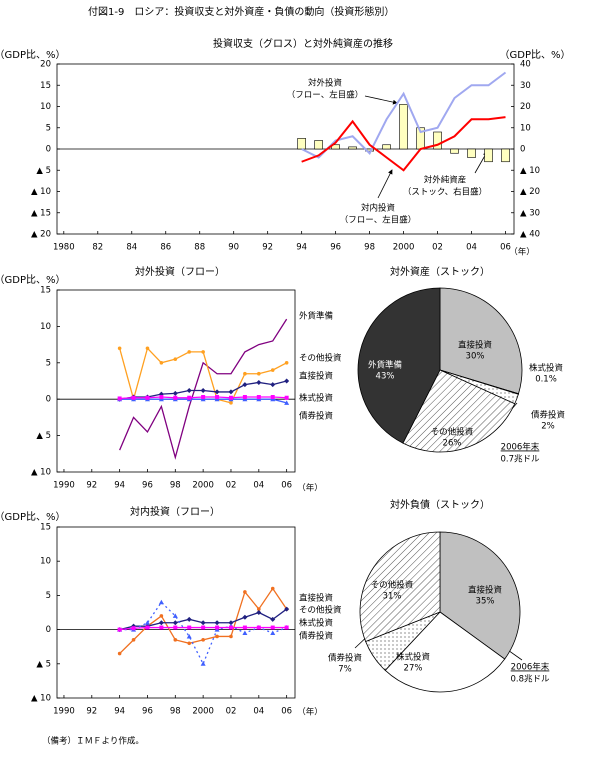 The height and width of the screenshot is (771, 605). Describe the element at coordinates (440, 504) in the screenshot. I see `chart-title: 対外負債（ストック）` at that location.